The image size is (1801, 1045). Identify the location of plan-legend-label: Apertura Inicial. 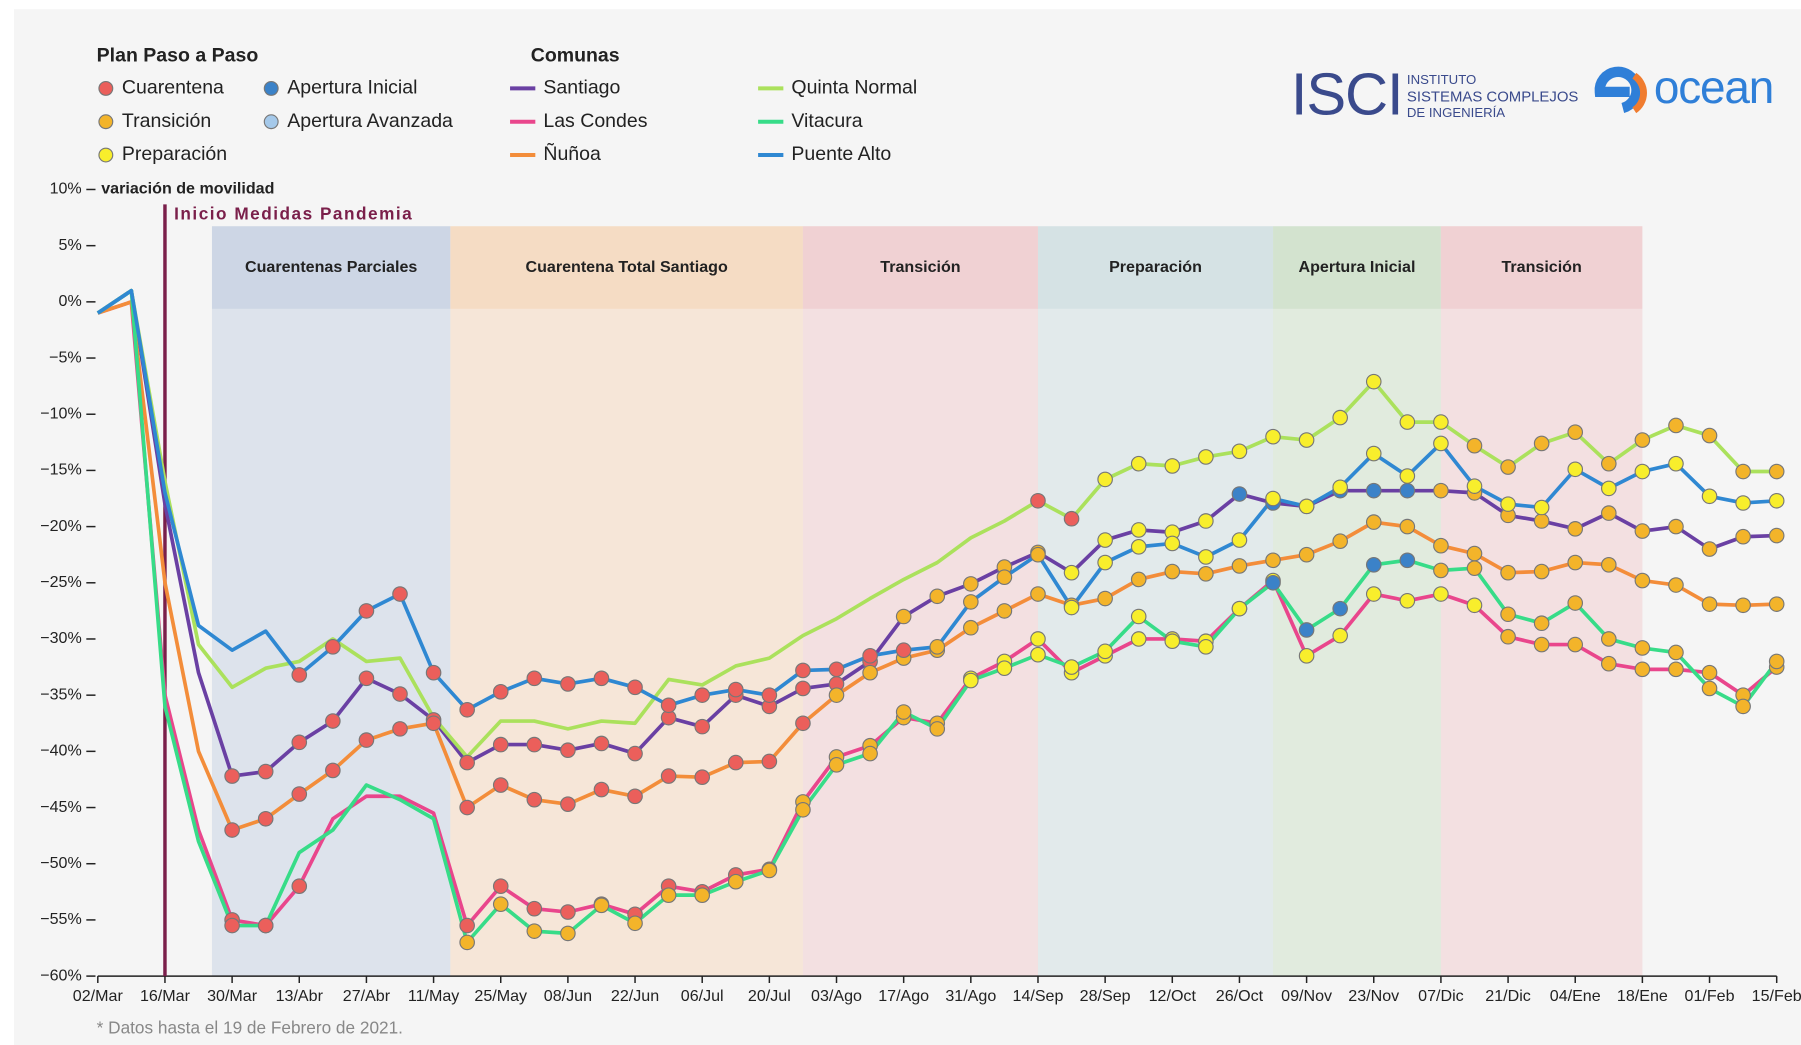
(352, 88).